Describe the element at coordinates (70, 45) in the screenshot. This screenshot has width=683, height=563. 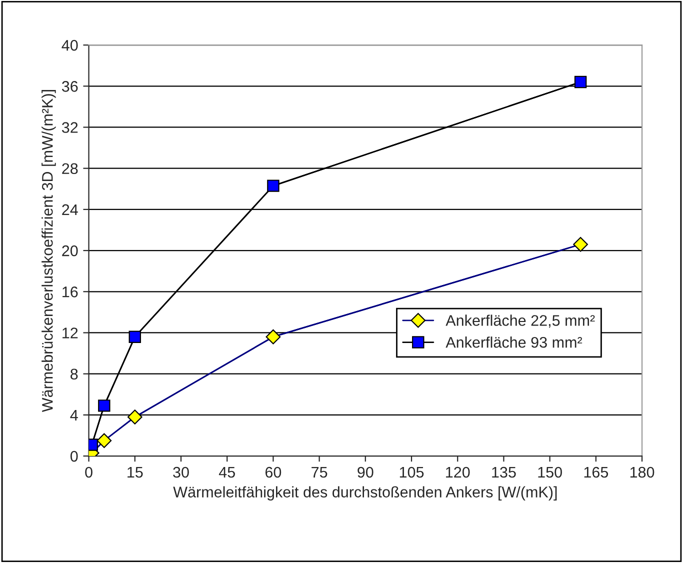
I see `y-tick-label: 40` at that location.